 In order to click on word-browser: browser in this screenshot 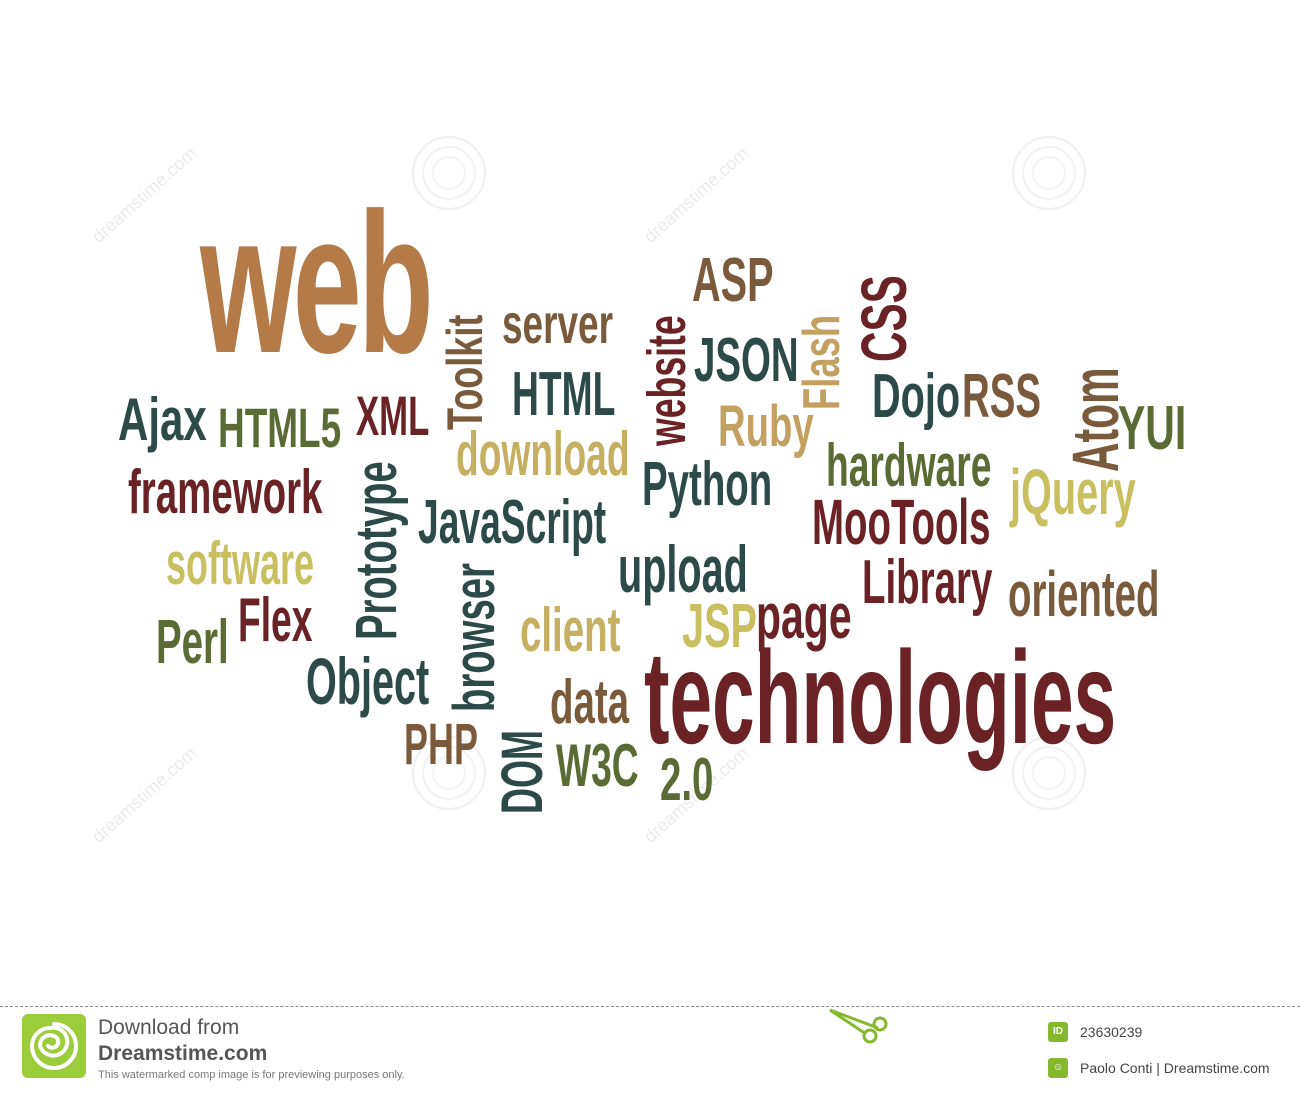, I will do `click(474, 637)`.